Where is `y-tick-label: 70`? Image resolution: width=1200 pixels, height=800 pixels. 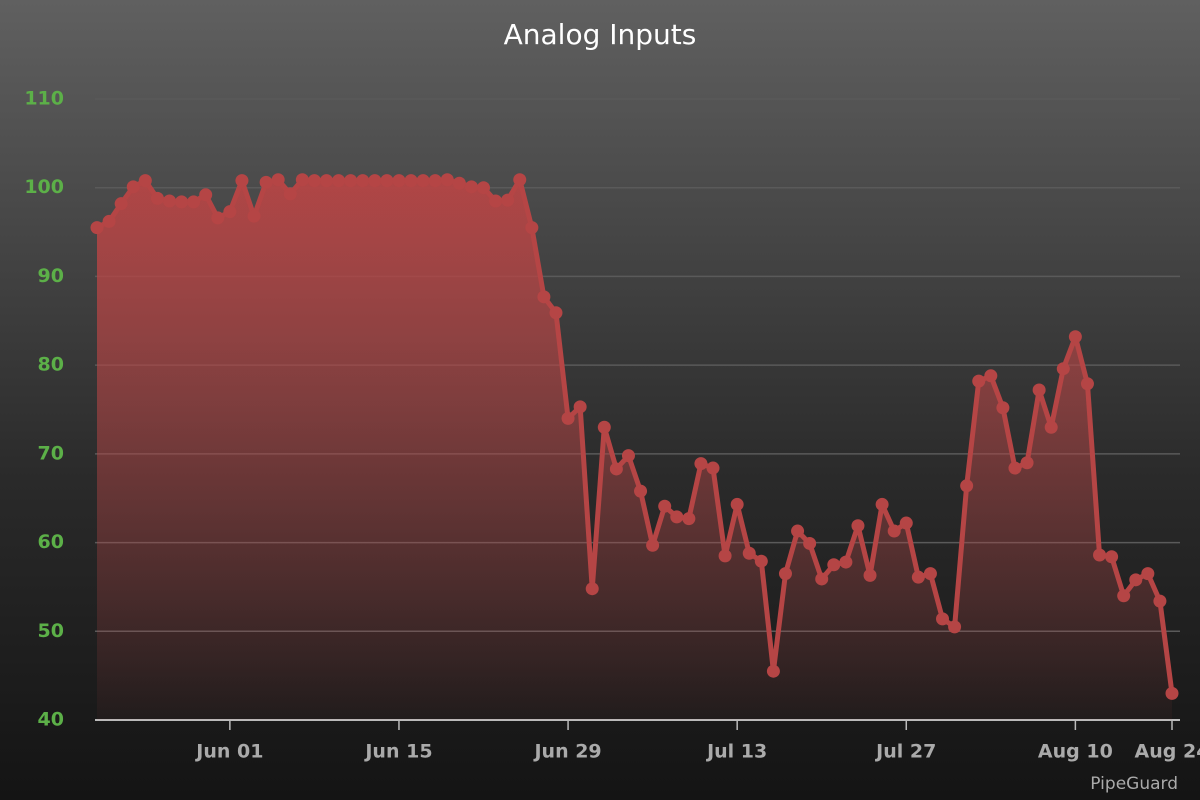
y-tick-label: 70 is located at coordinates (51, 453).